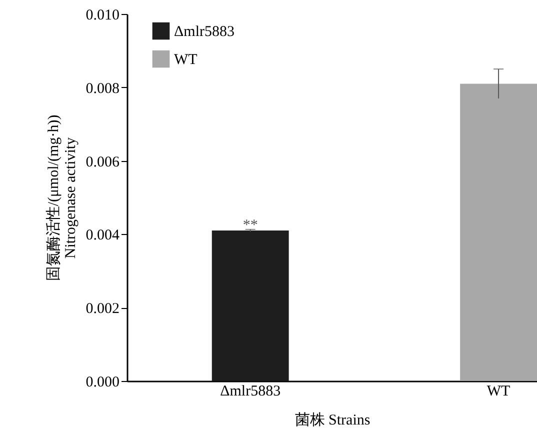  Describe the element at coordinates (332, 420) in the screenshot. I see `x-axis-title: 菌株 Strains` at that location.